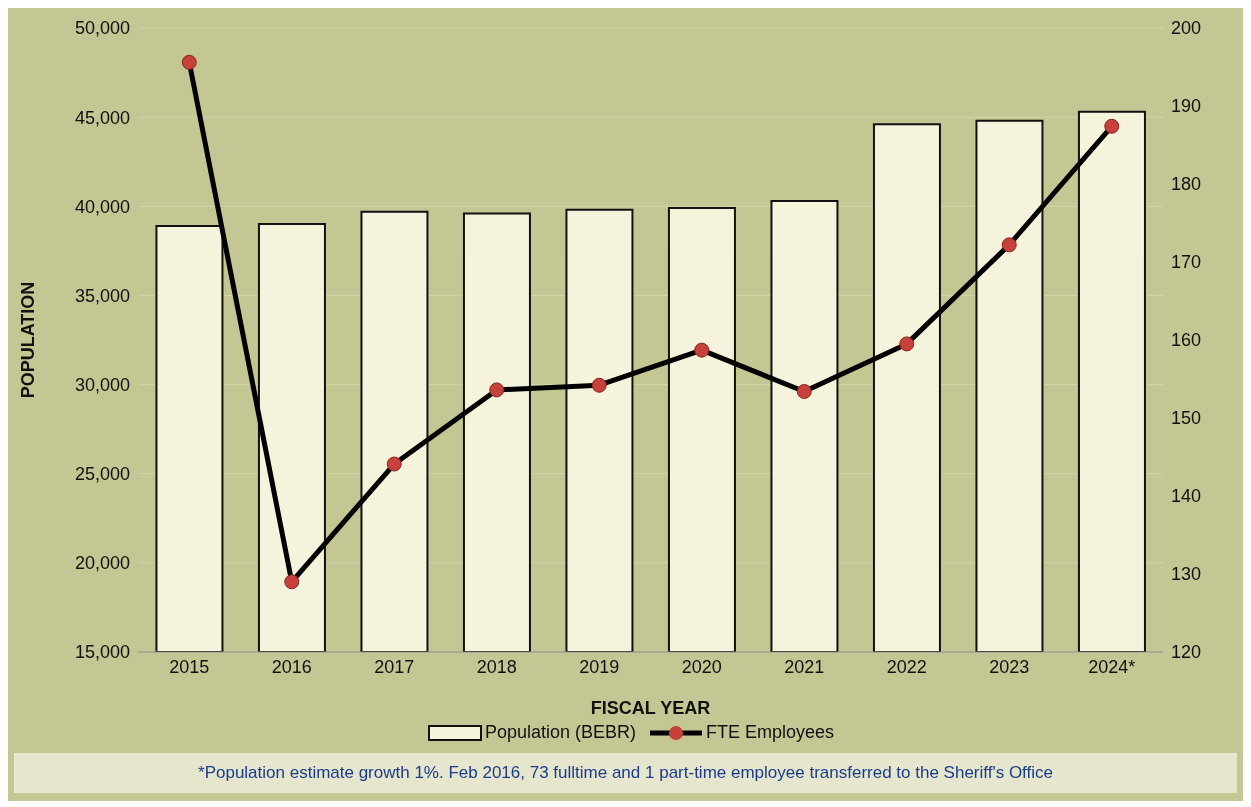 Image resolution: width=1251 pixels, height=807 pixels. Describe the element at coordinates (804, 666) in the screenshot. I see `x-tick-label: 2021` at that location.